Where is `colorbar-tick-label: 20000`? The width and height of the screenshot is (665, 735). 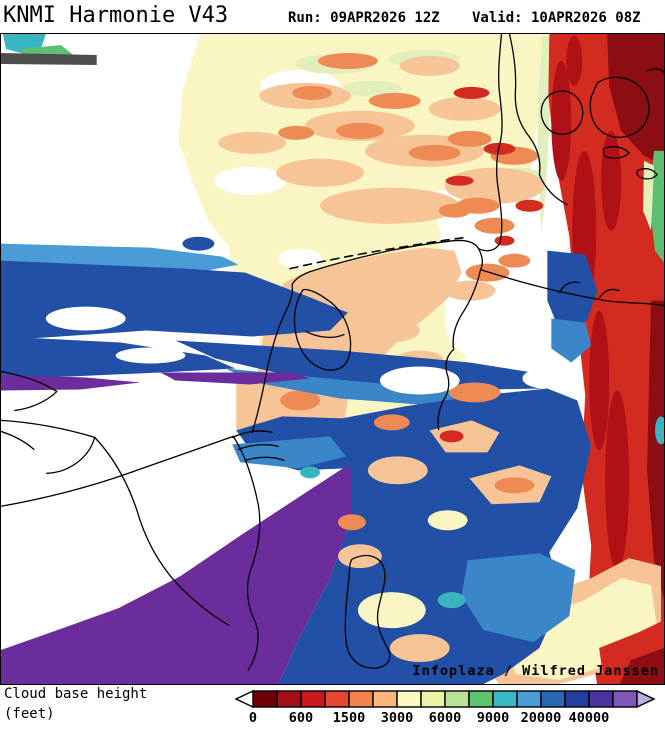 colorbar-tick-label: 20000 is located at coordinates (541, 718).